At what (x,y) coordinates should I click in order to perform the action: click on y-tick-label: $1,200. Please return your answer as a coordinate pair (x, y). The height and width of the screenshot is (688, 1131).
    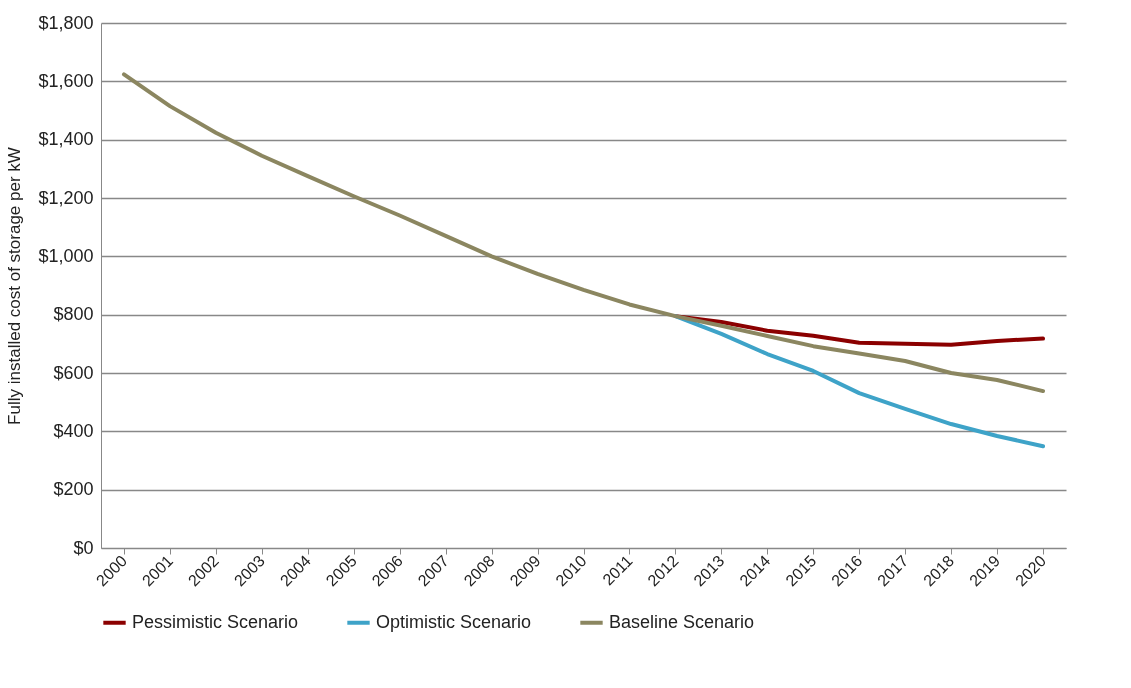
    Looking at the image, I should click on (66, 197).